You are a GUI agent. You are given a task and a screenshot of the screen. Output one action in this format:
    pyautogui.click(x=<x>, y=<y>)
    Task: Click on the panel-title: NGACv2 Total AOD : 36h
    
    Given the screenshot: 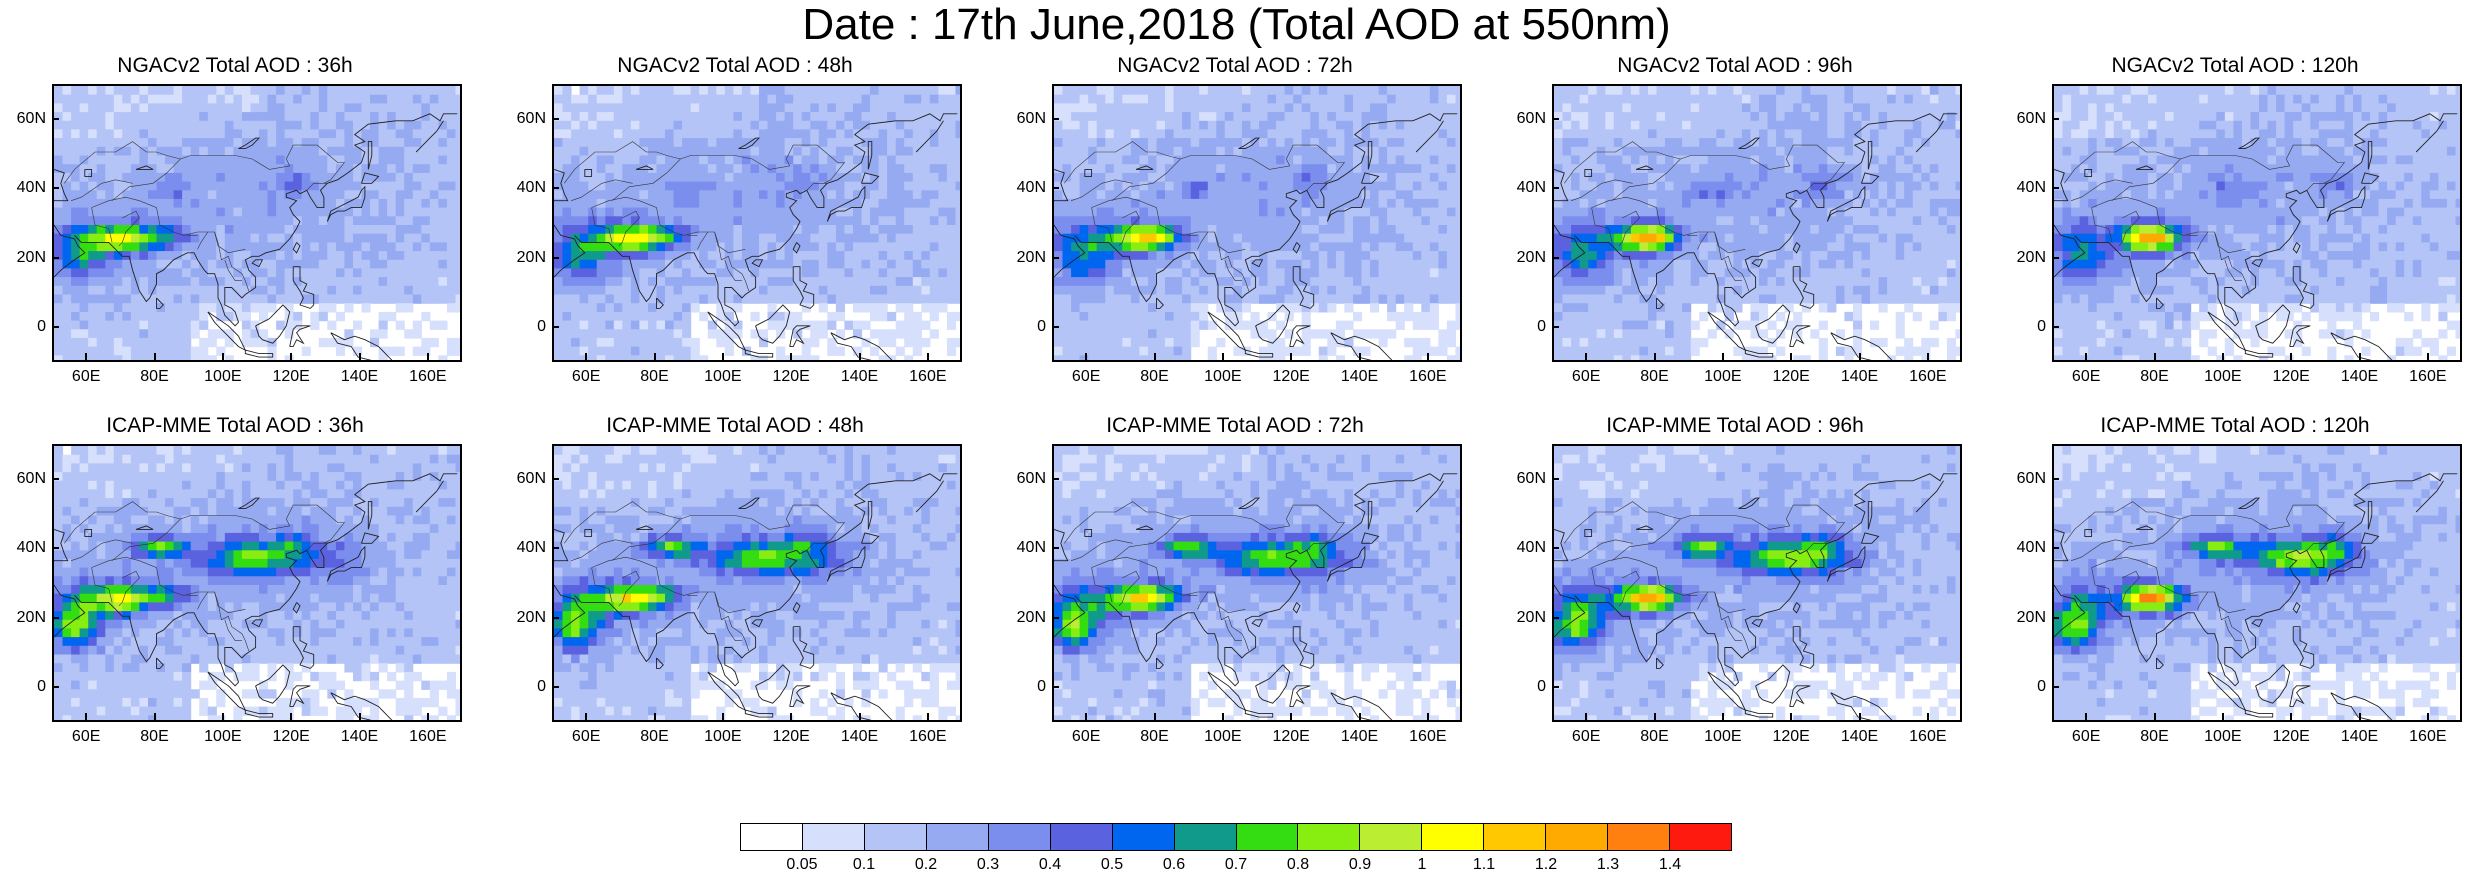 What is the action you would take?
    pyautogui.click(x=235, y=65)
    